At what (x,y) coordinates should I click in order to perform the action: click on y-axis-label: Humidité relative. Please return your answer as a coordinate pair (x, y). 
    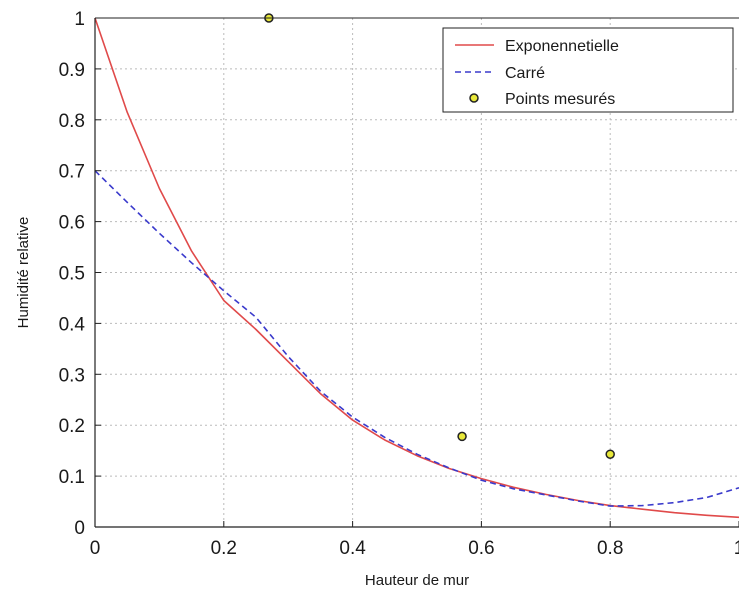
    Looking at the image, I should click on (23, 273).